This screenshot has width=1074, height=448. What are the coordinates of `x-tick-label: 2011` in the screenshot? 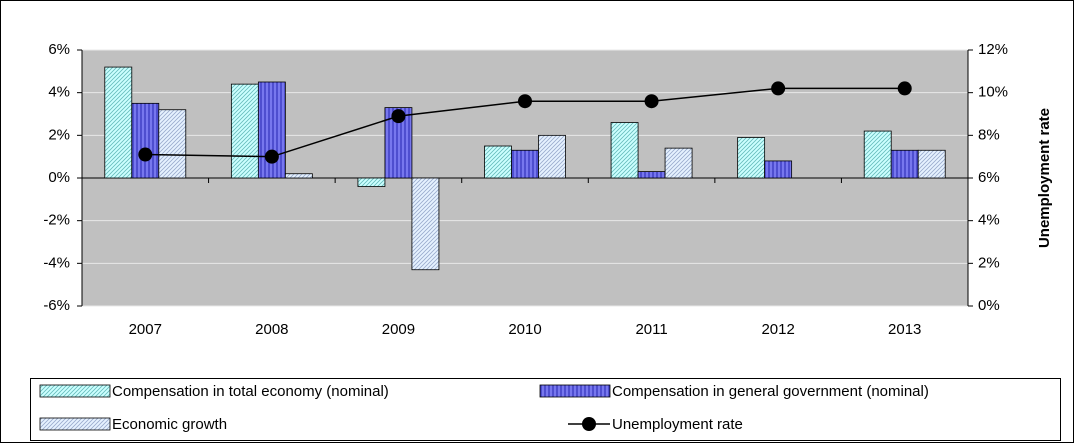 It's located at (651, 329).